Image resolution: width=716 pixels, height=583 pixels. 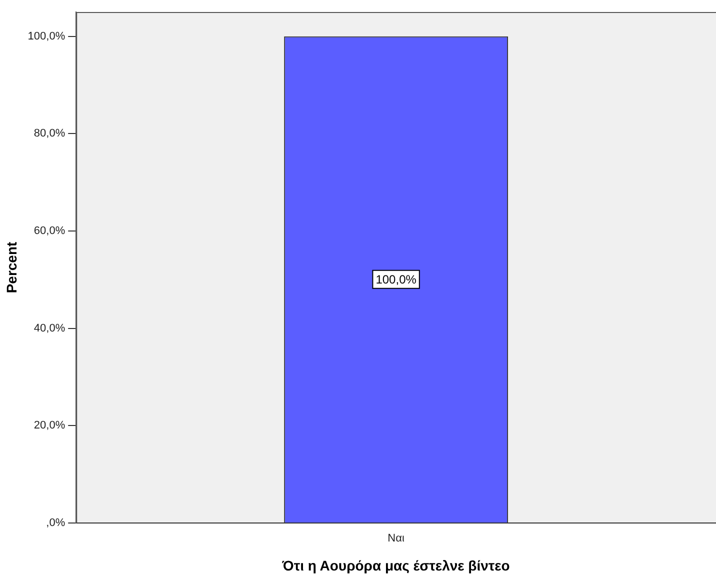 What do you see at coordinates (56, 523) in the screenshot?
I see `y-tick-label: ,0%` at bounding box center [56, 523].